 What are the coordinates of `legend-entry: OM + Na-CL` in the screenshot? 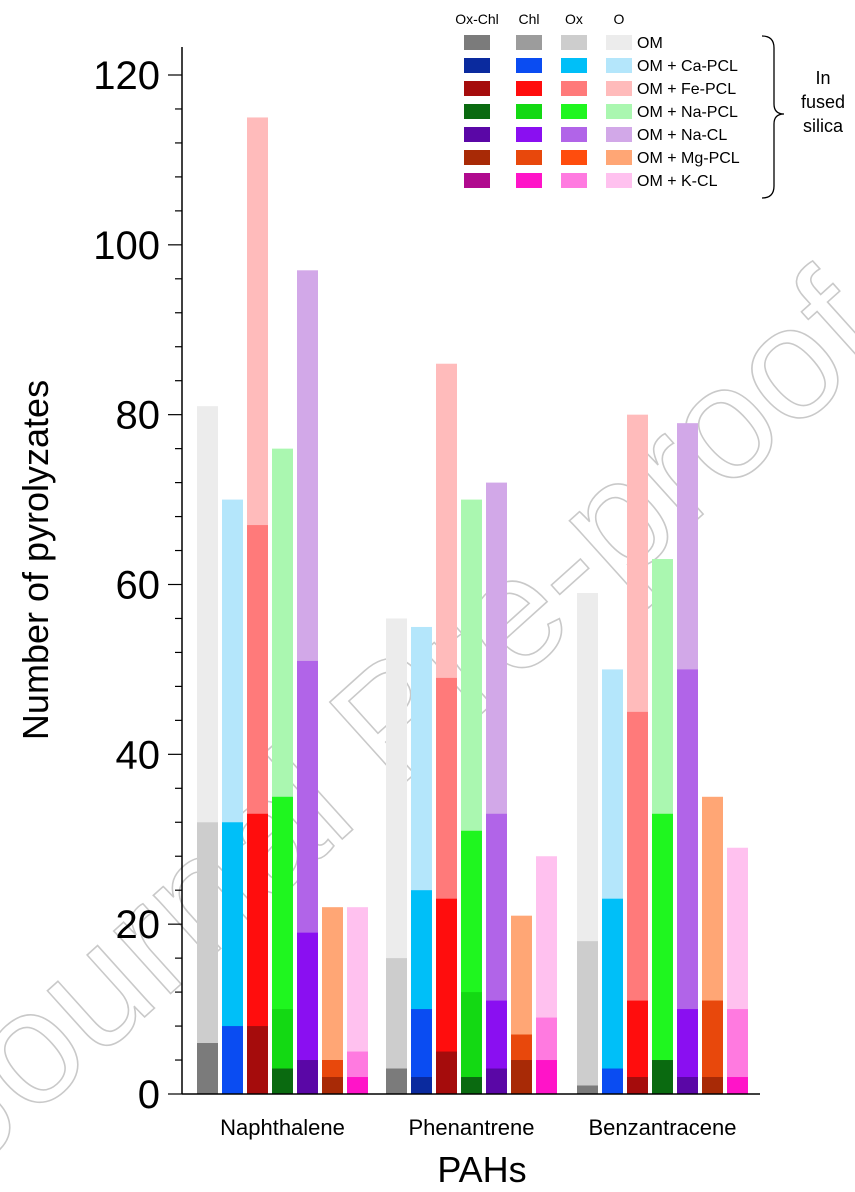 It's located at (682, 135).